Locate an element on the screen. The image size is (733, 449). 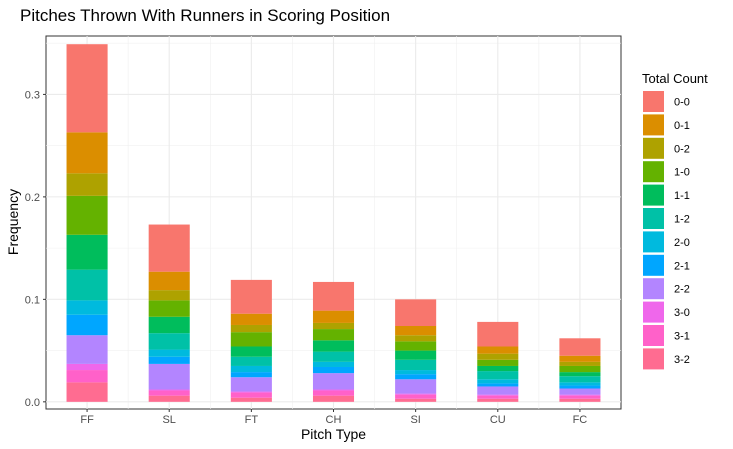
y-tick-label: 0.3 is located at coordinates (32, 95).